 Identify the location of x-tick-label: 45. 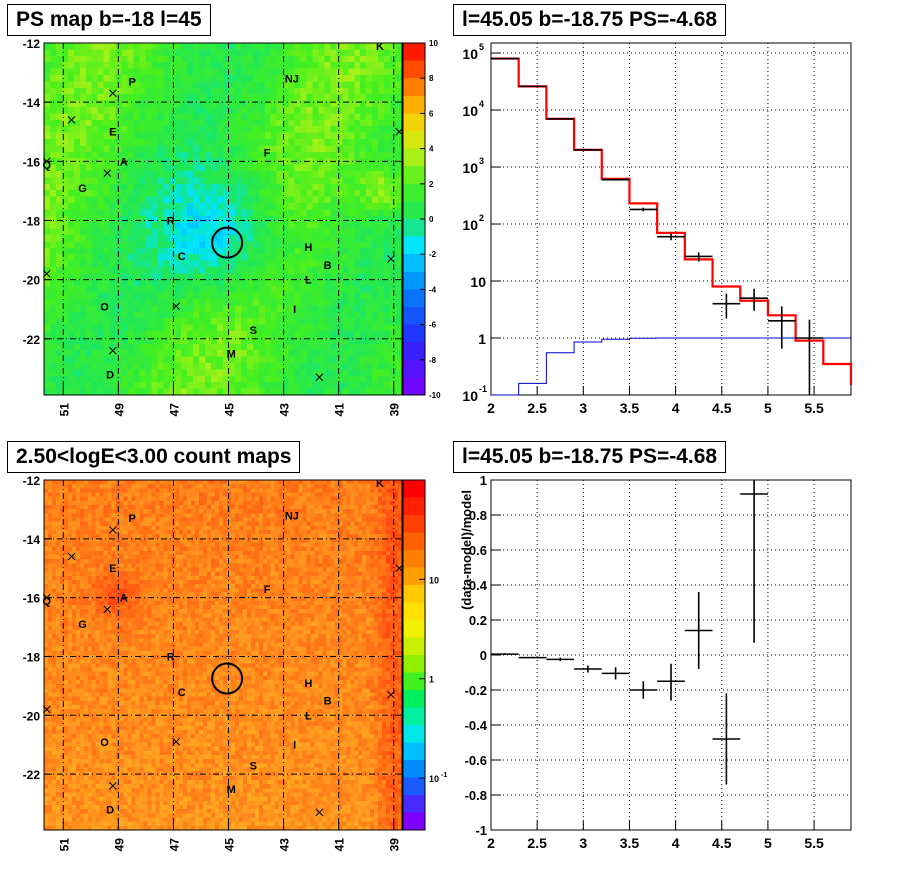
(230, 410).